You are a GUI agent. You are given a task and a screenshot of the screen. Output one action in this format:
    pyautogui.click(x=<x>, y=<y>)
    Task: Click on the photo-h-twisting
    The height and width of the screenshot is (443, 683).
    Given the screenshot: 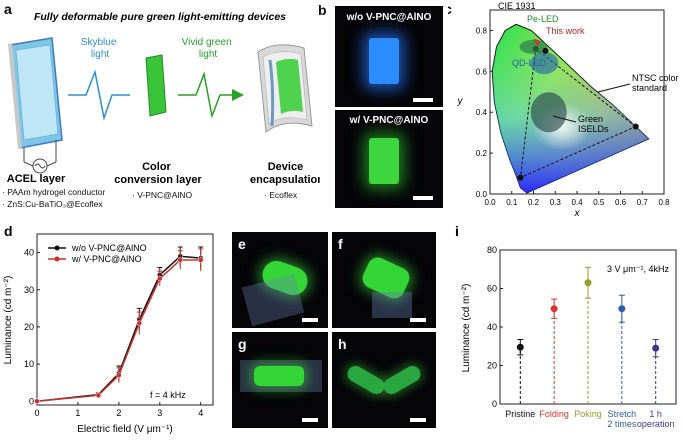 What is the action you would take?
    pyautogui.click(x=384, y=380)
    